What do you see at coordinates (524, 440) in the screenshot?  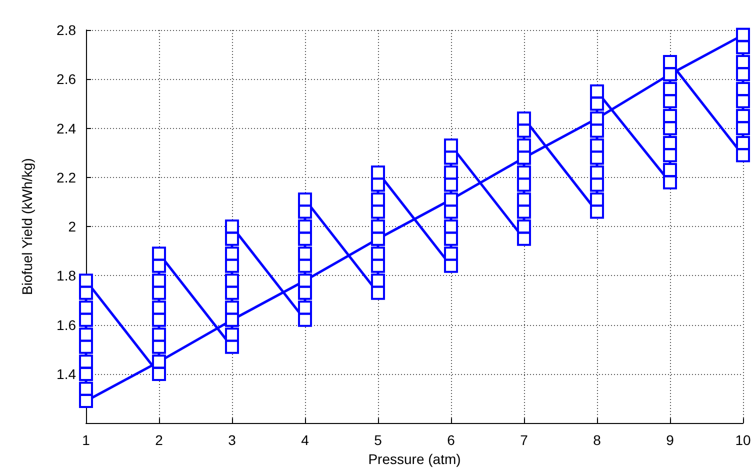 I see `x-tick-label: 7` at bounding box center [524, 440].